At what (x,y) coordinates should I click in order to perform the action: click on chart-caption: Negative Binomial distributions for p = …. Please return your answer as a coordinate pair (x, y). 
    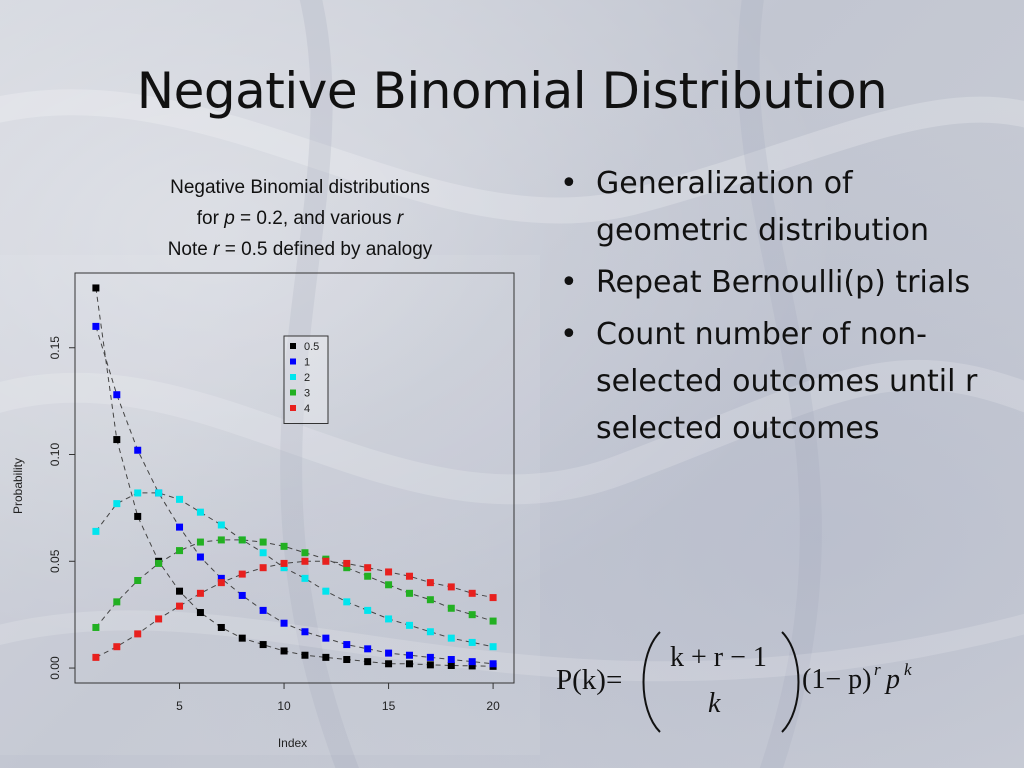
    Looking at the image, I should click on (300, 218).